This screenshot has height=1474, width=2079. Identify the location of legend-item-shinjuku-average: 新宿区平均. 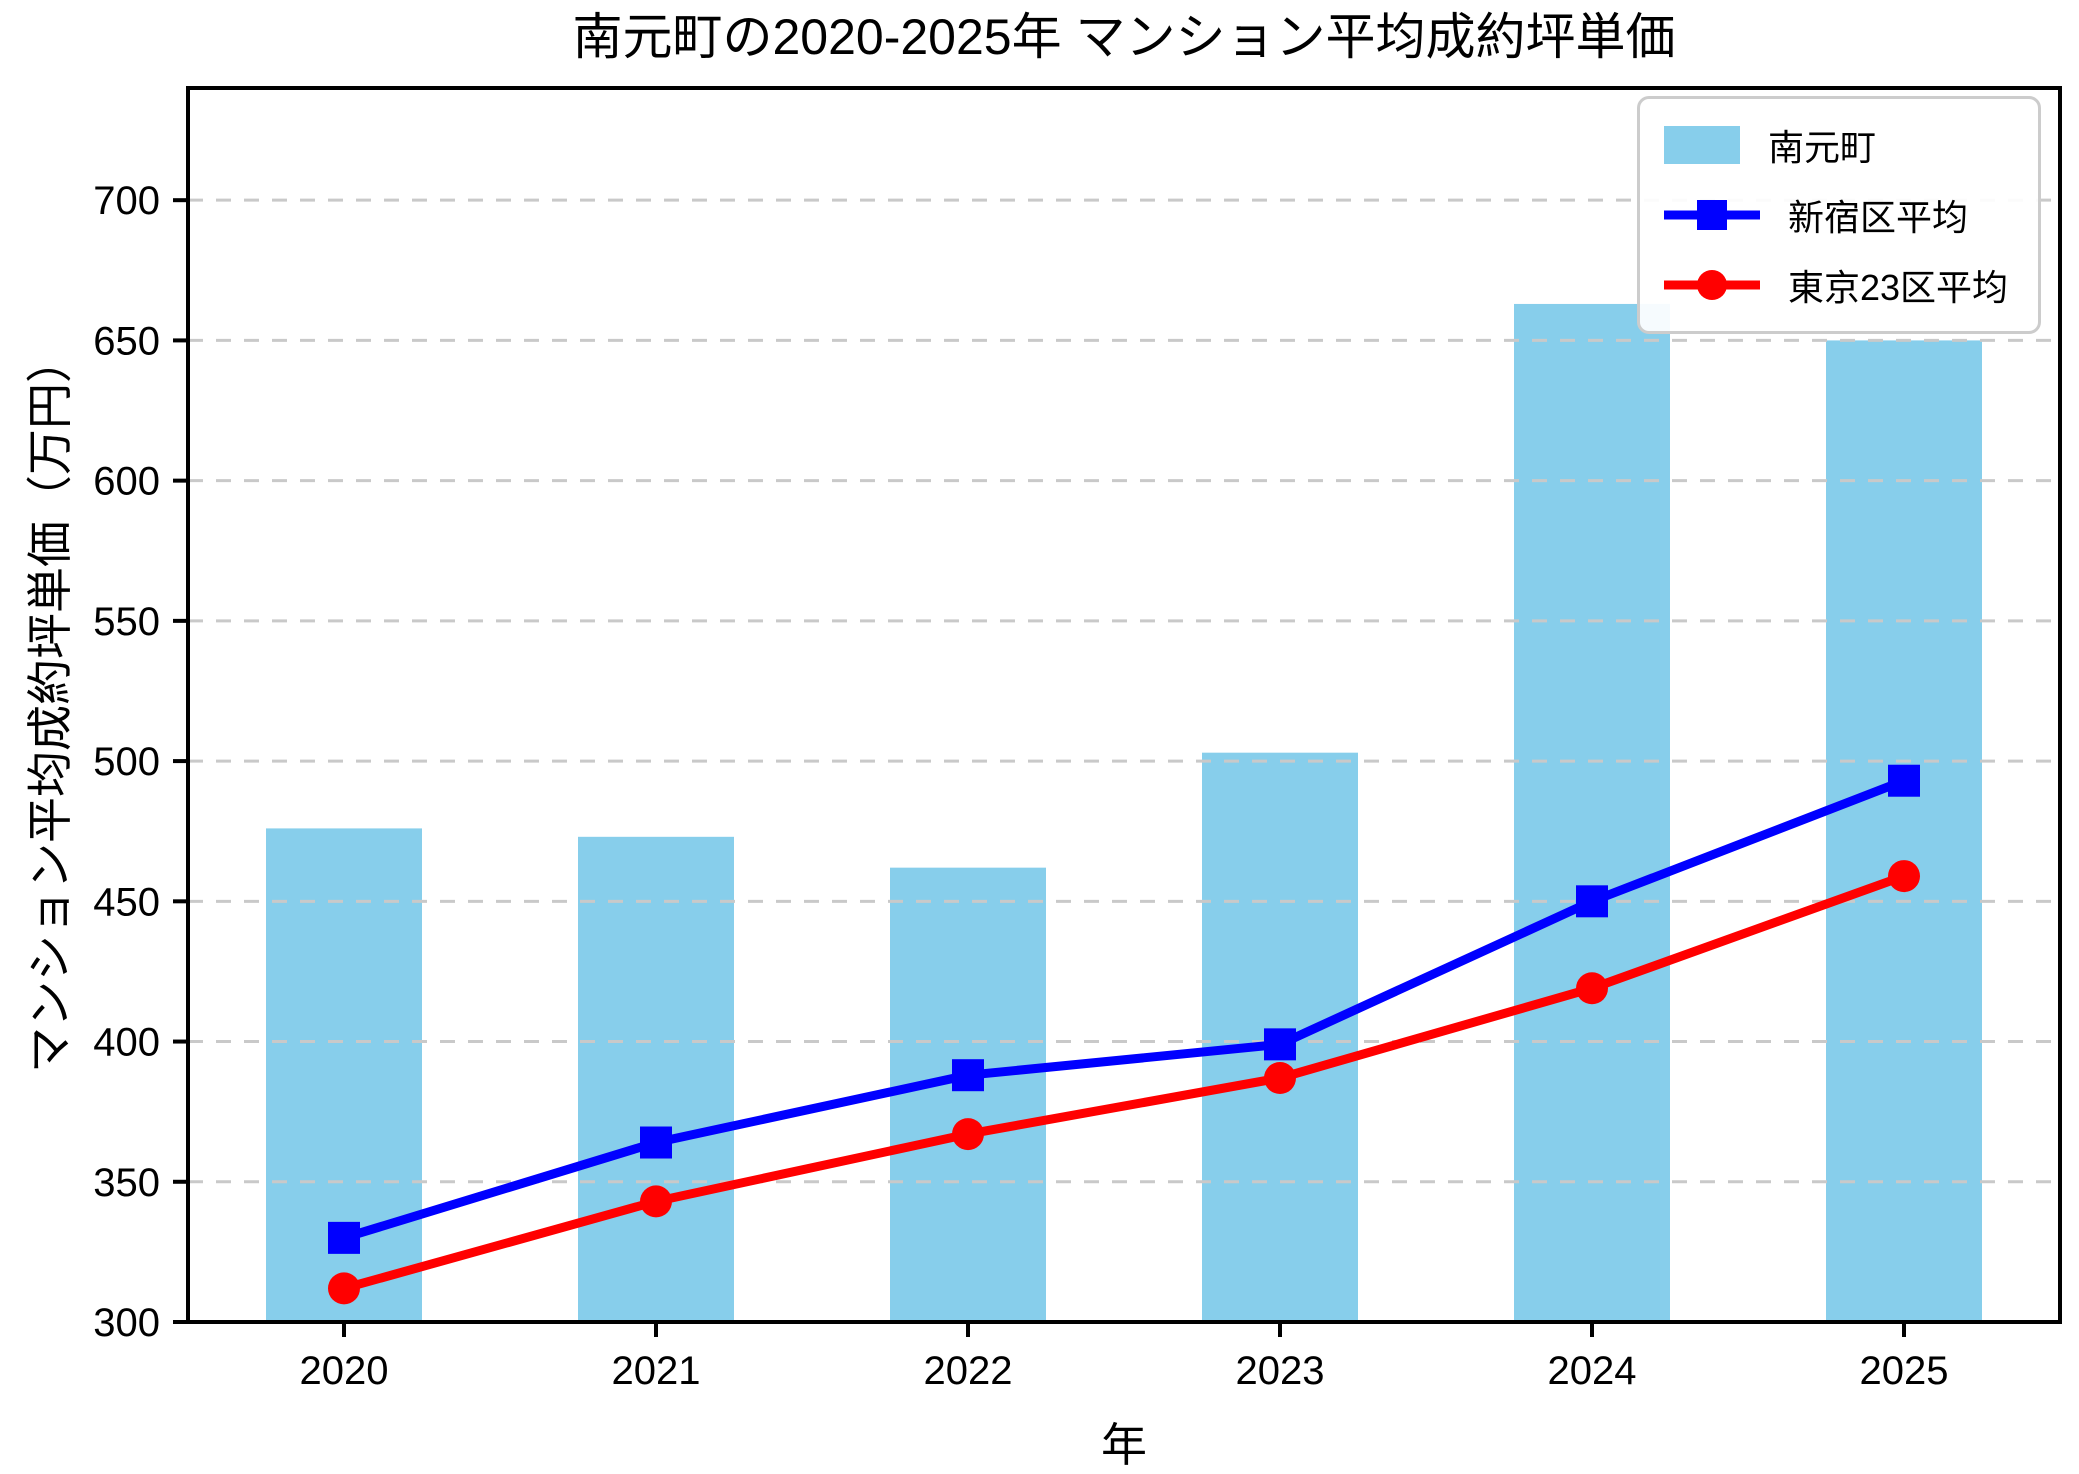
(1835, 215).